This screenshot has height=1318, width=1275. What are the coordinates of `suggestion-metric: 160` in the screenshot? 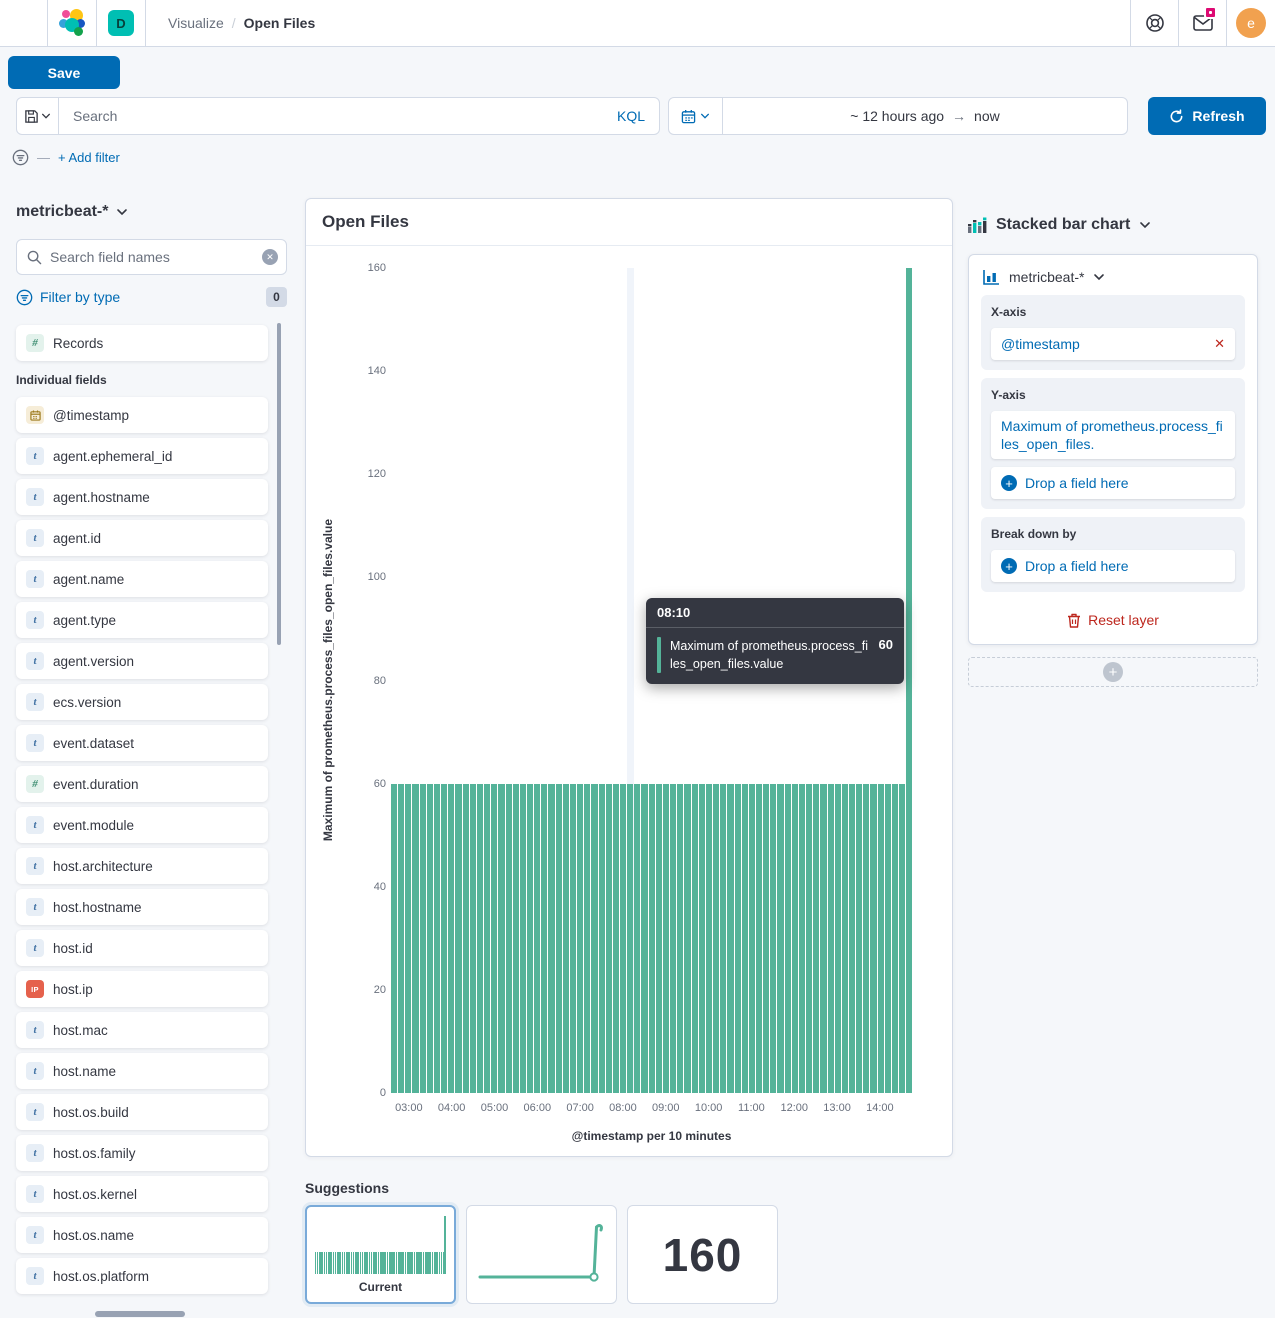 It's located at (702, 1254).